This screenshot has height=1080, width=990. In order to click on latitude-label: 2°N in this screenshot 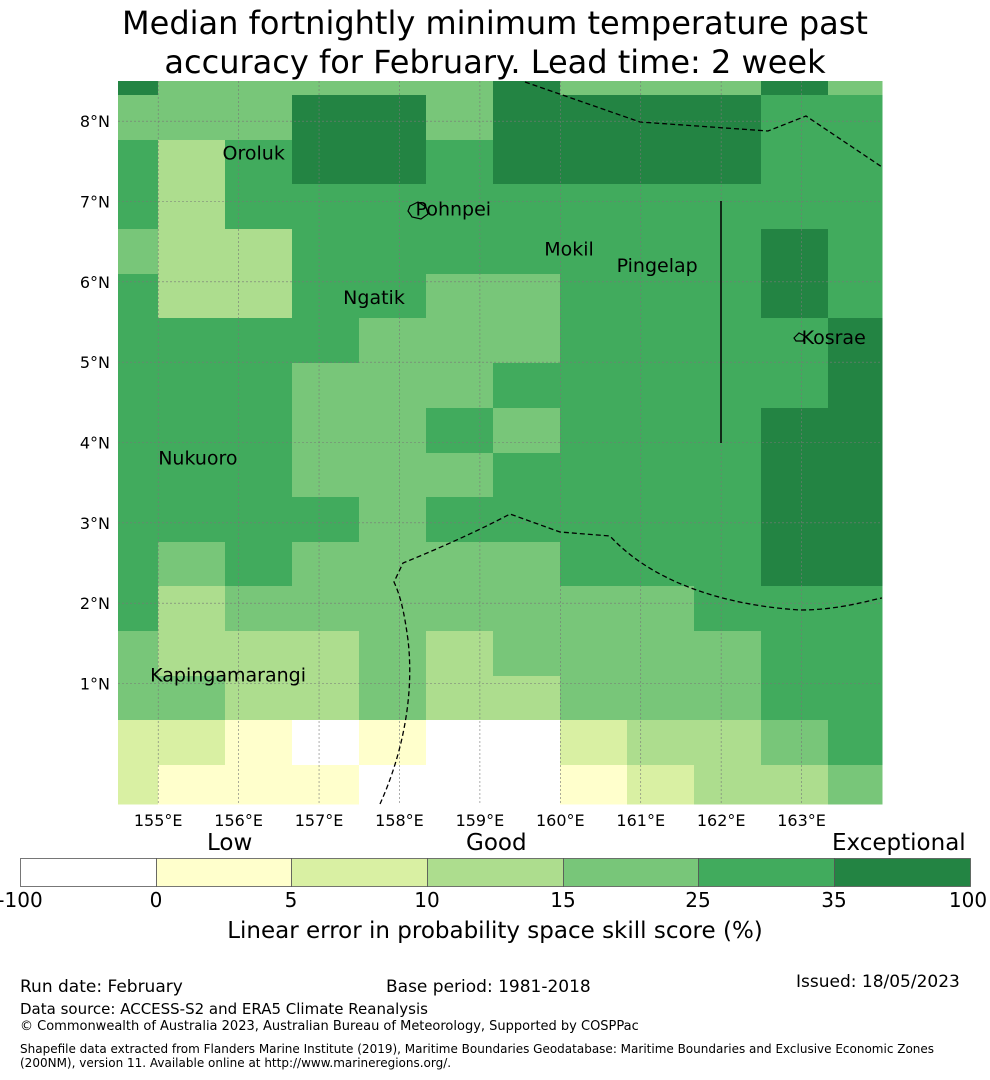, I will do `click(95, 603)`.